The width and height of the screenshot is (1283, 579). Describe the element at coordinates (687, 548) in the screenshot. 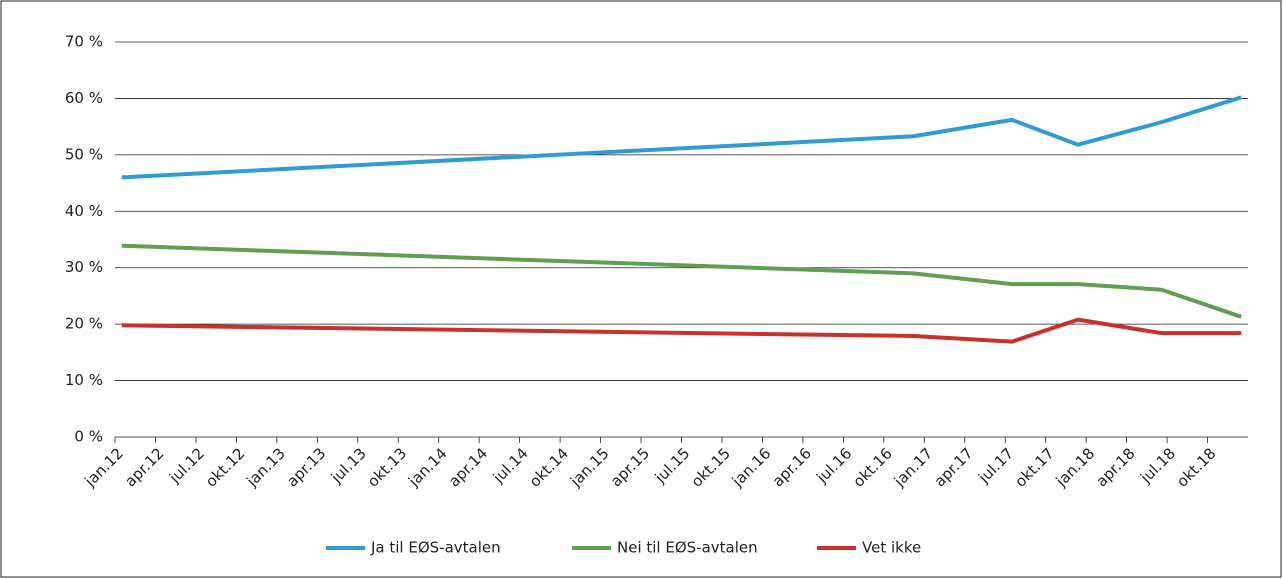

I see `legend-label: Nei til EØS-avtalen` at that location.